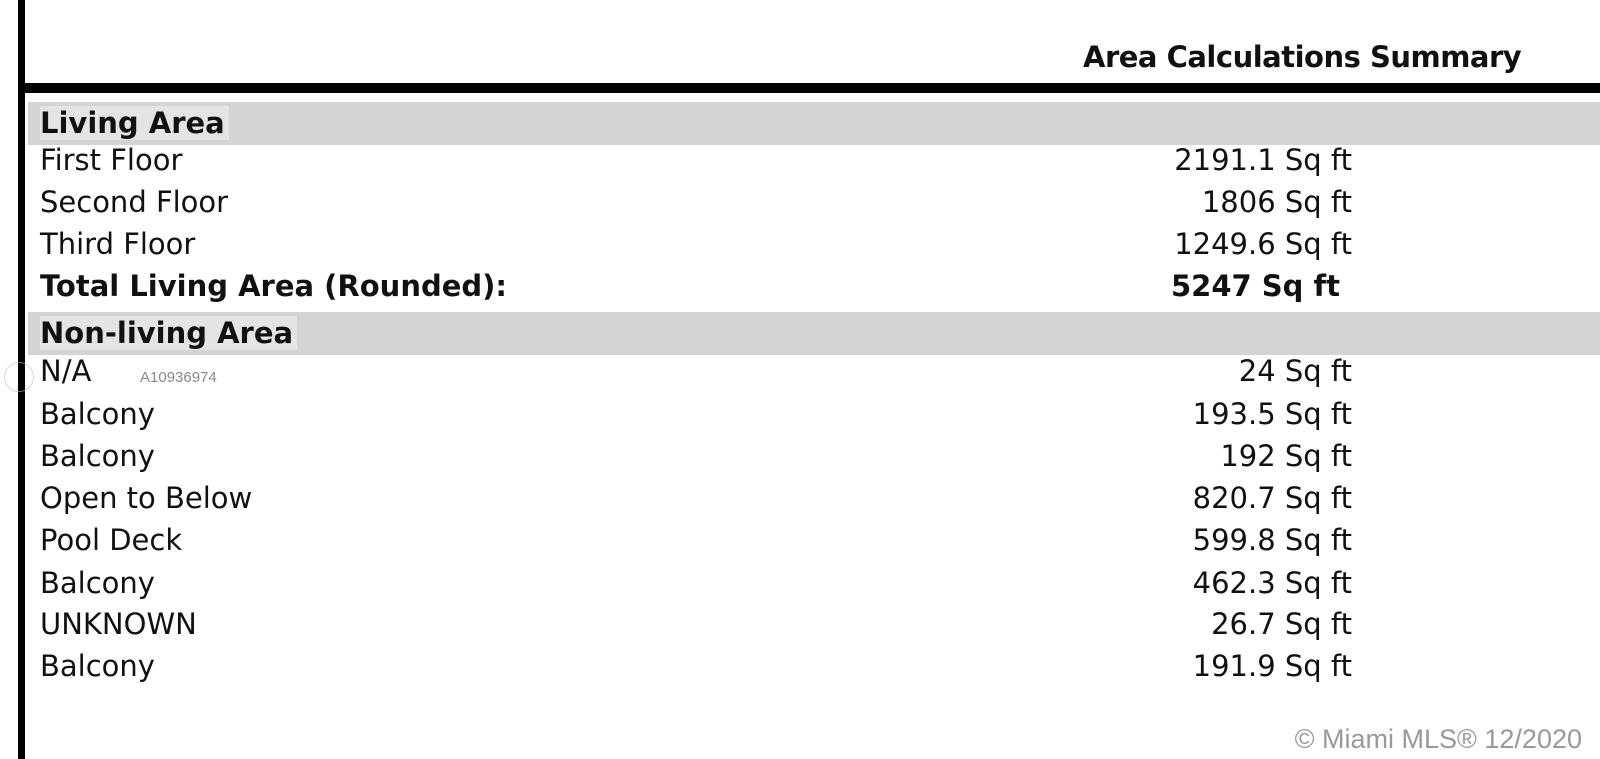  Describe the element at coordinates (1255, 286) in the screenshot. I see `row-value: 5247 Sq ft` at that location.